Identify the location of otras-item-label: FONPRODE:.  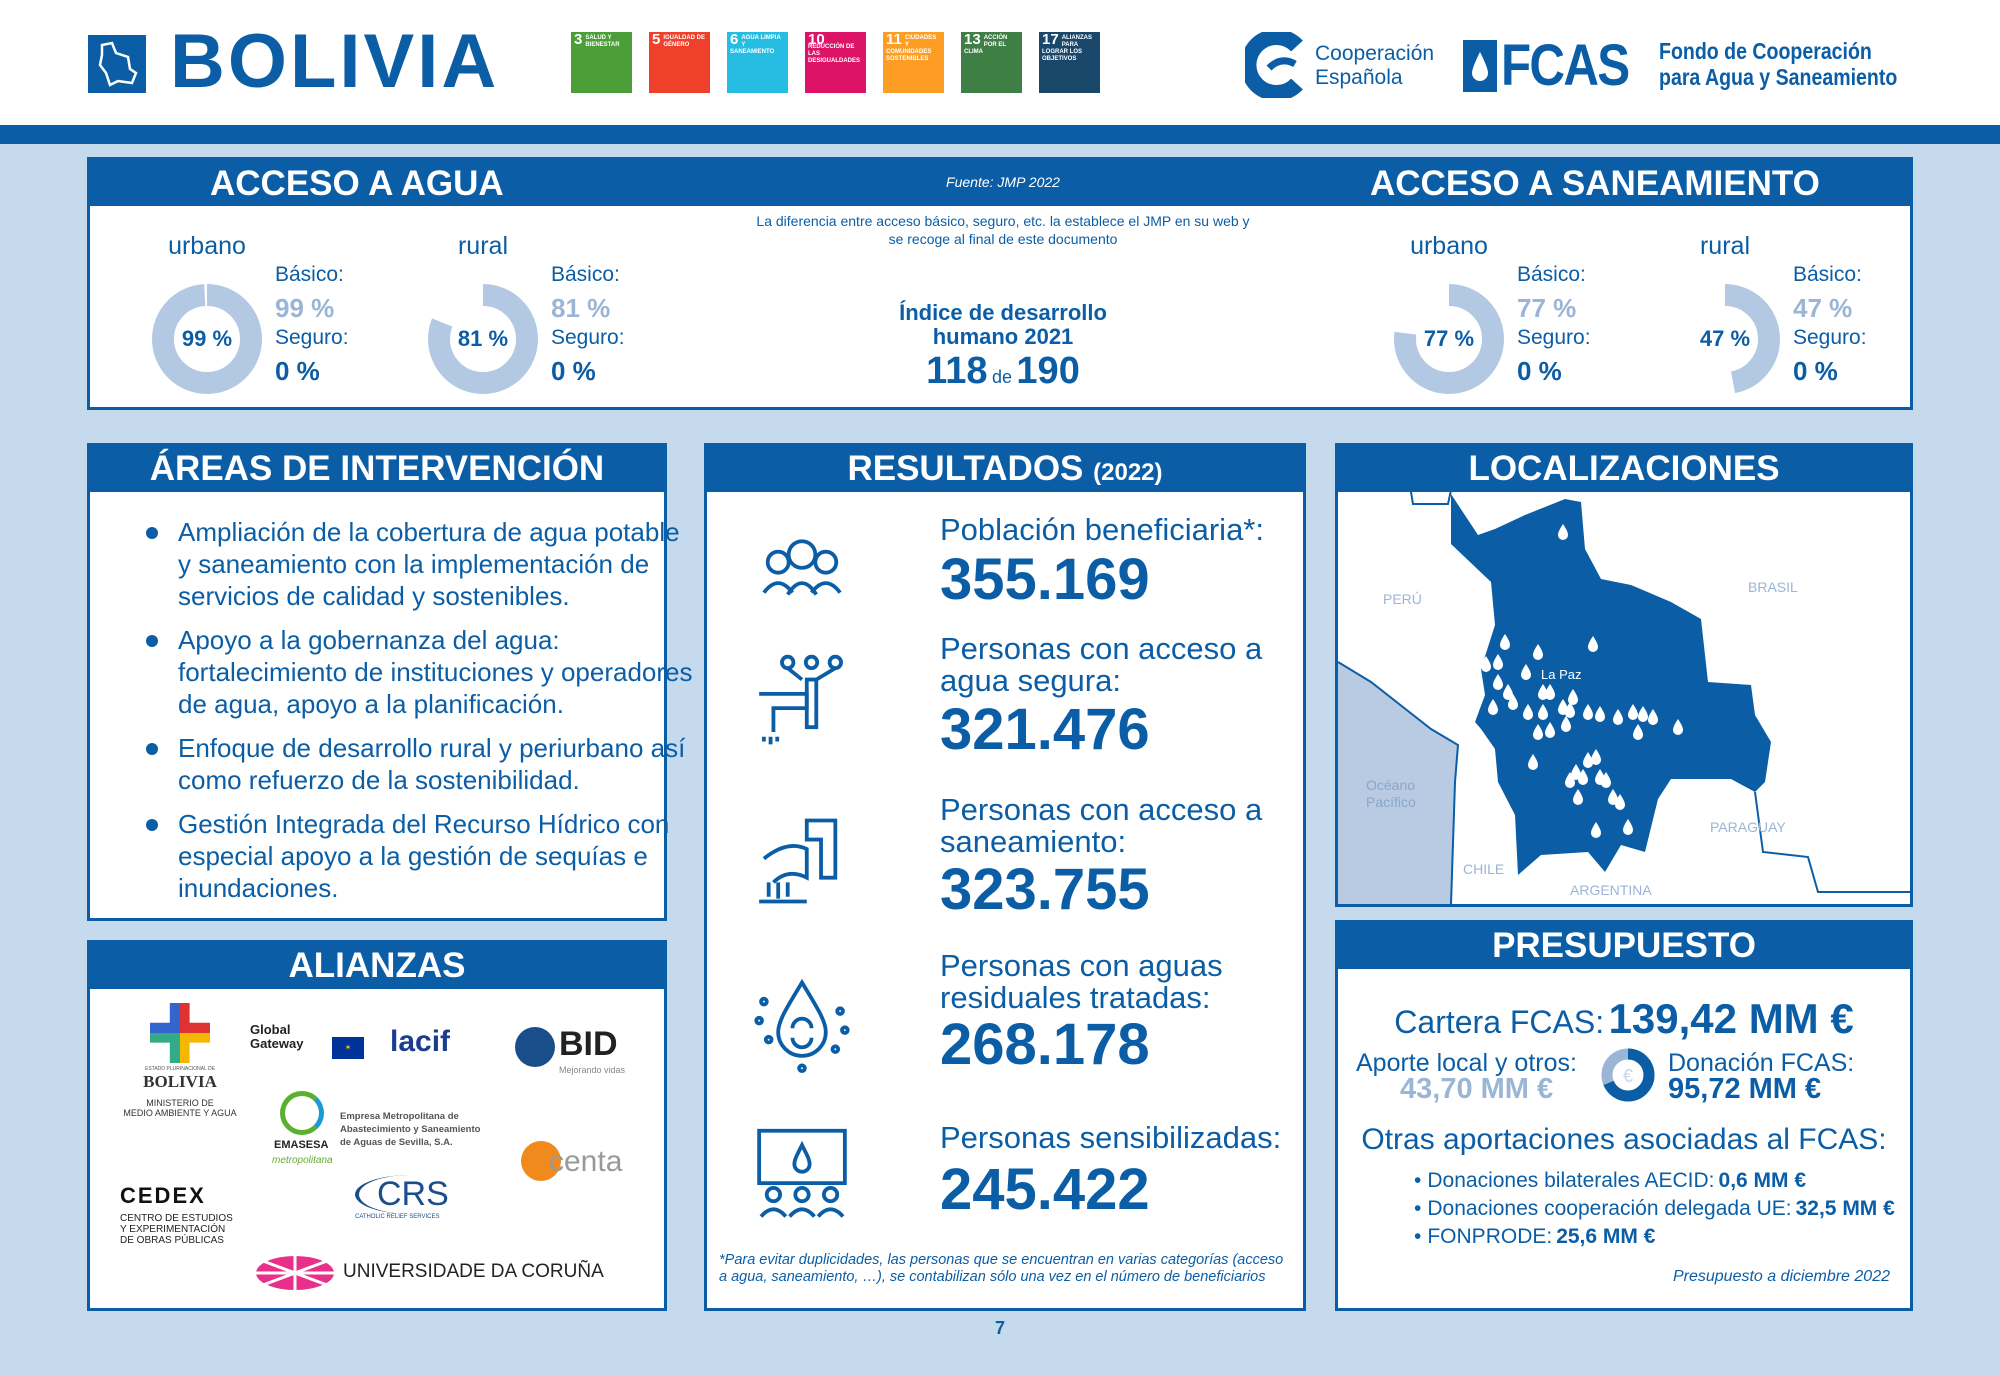
(1490, 1236).